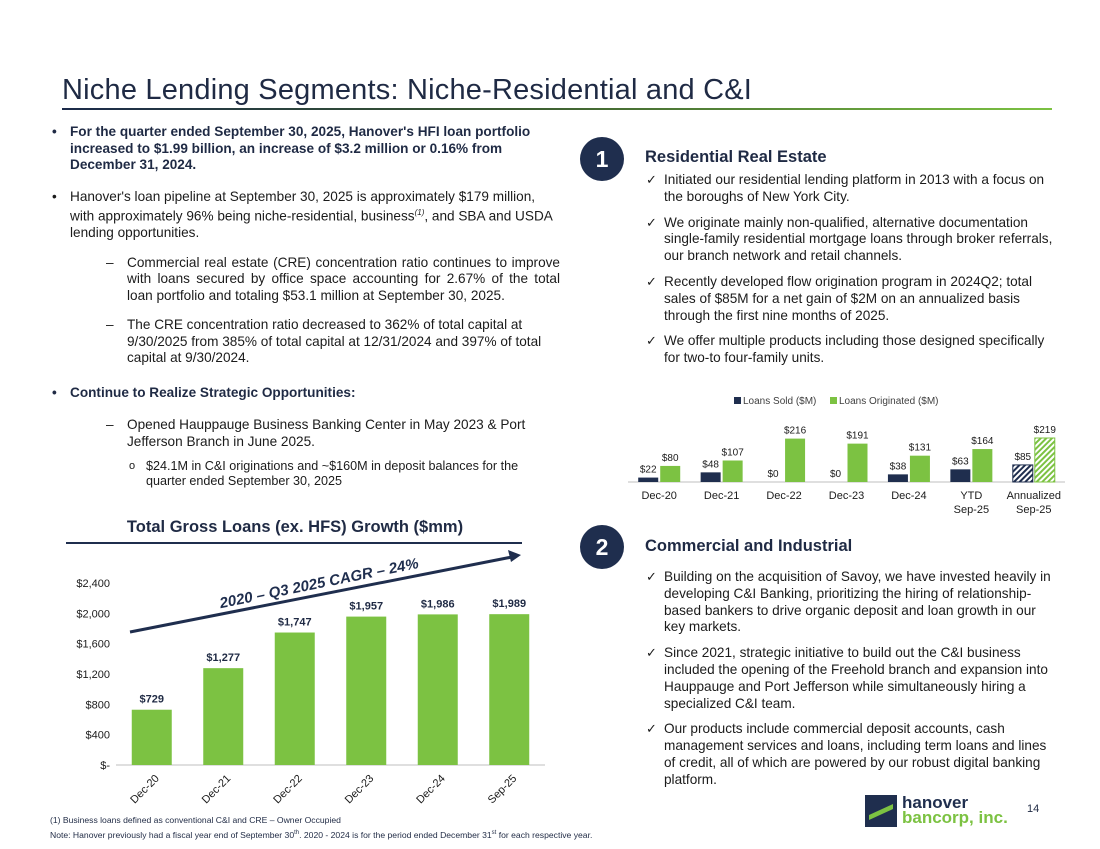 The height and width of the screenshot is (849, 1100). I want to click on title-divider, so click(557, 109).